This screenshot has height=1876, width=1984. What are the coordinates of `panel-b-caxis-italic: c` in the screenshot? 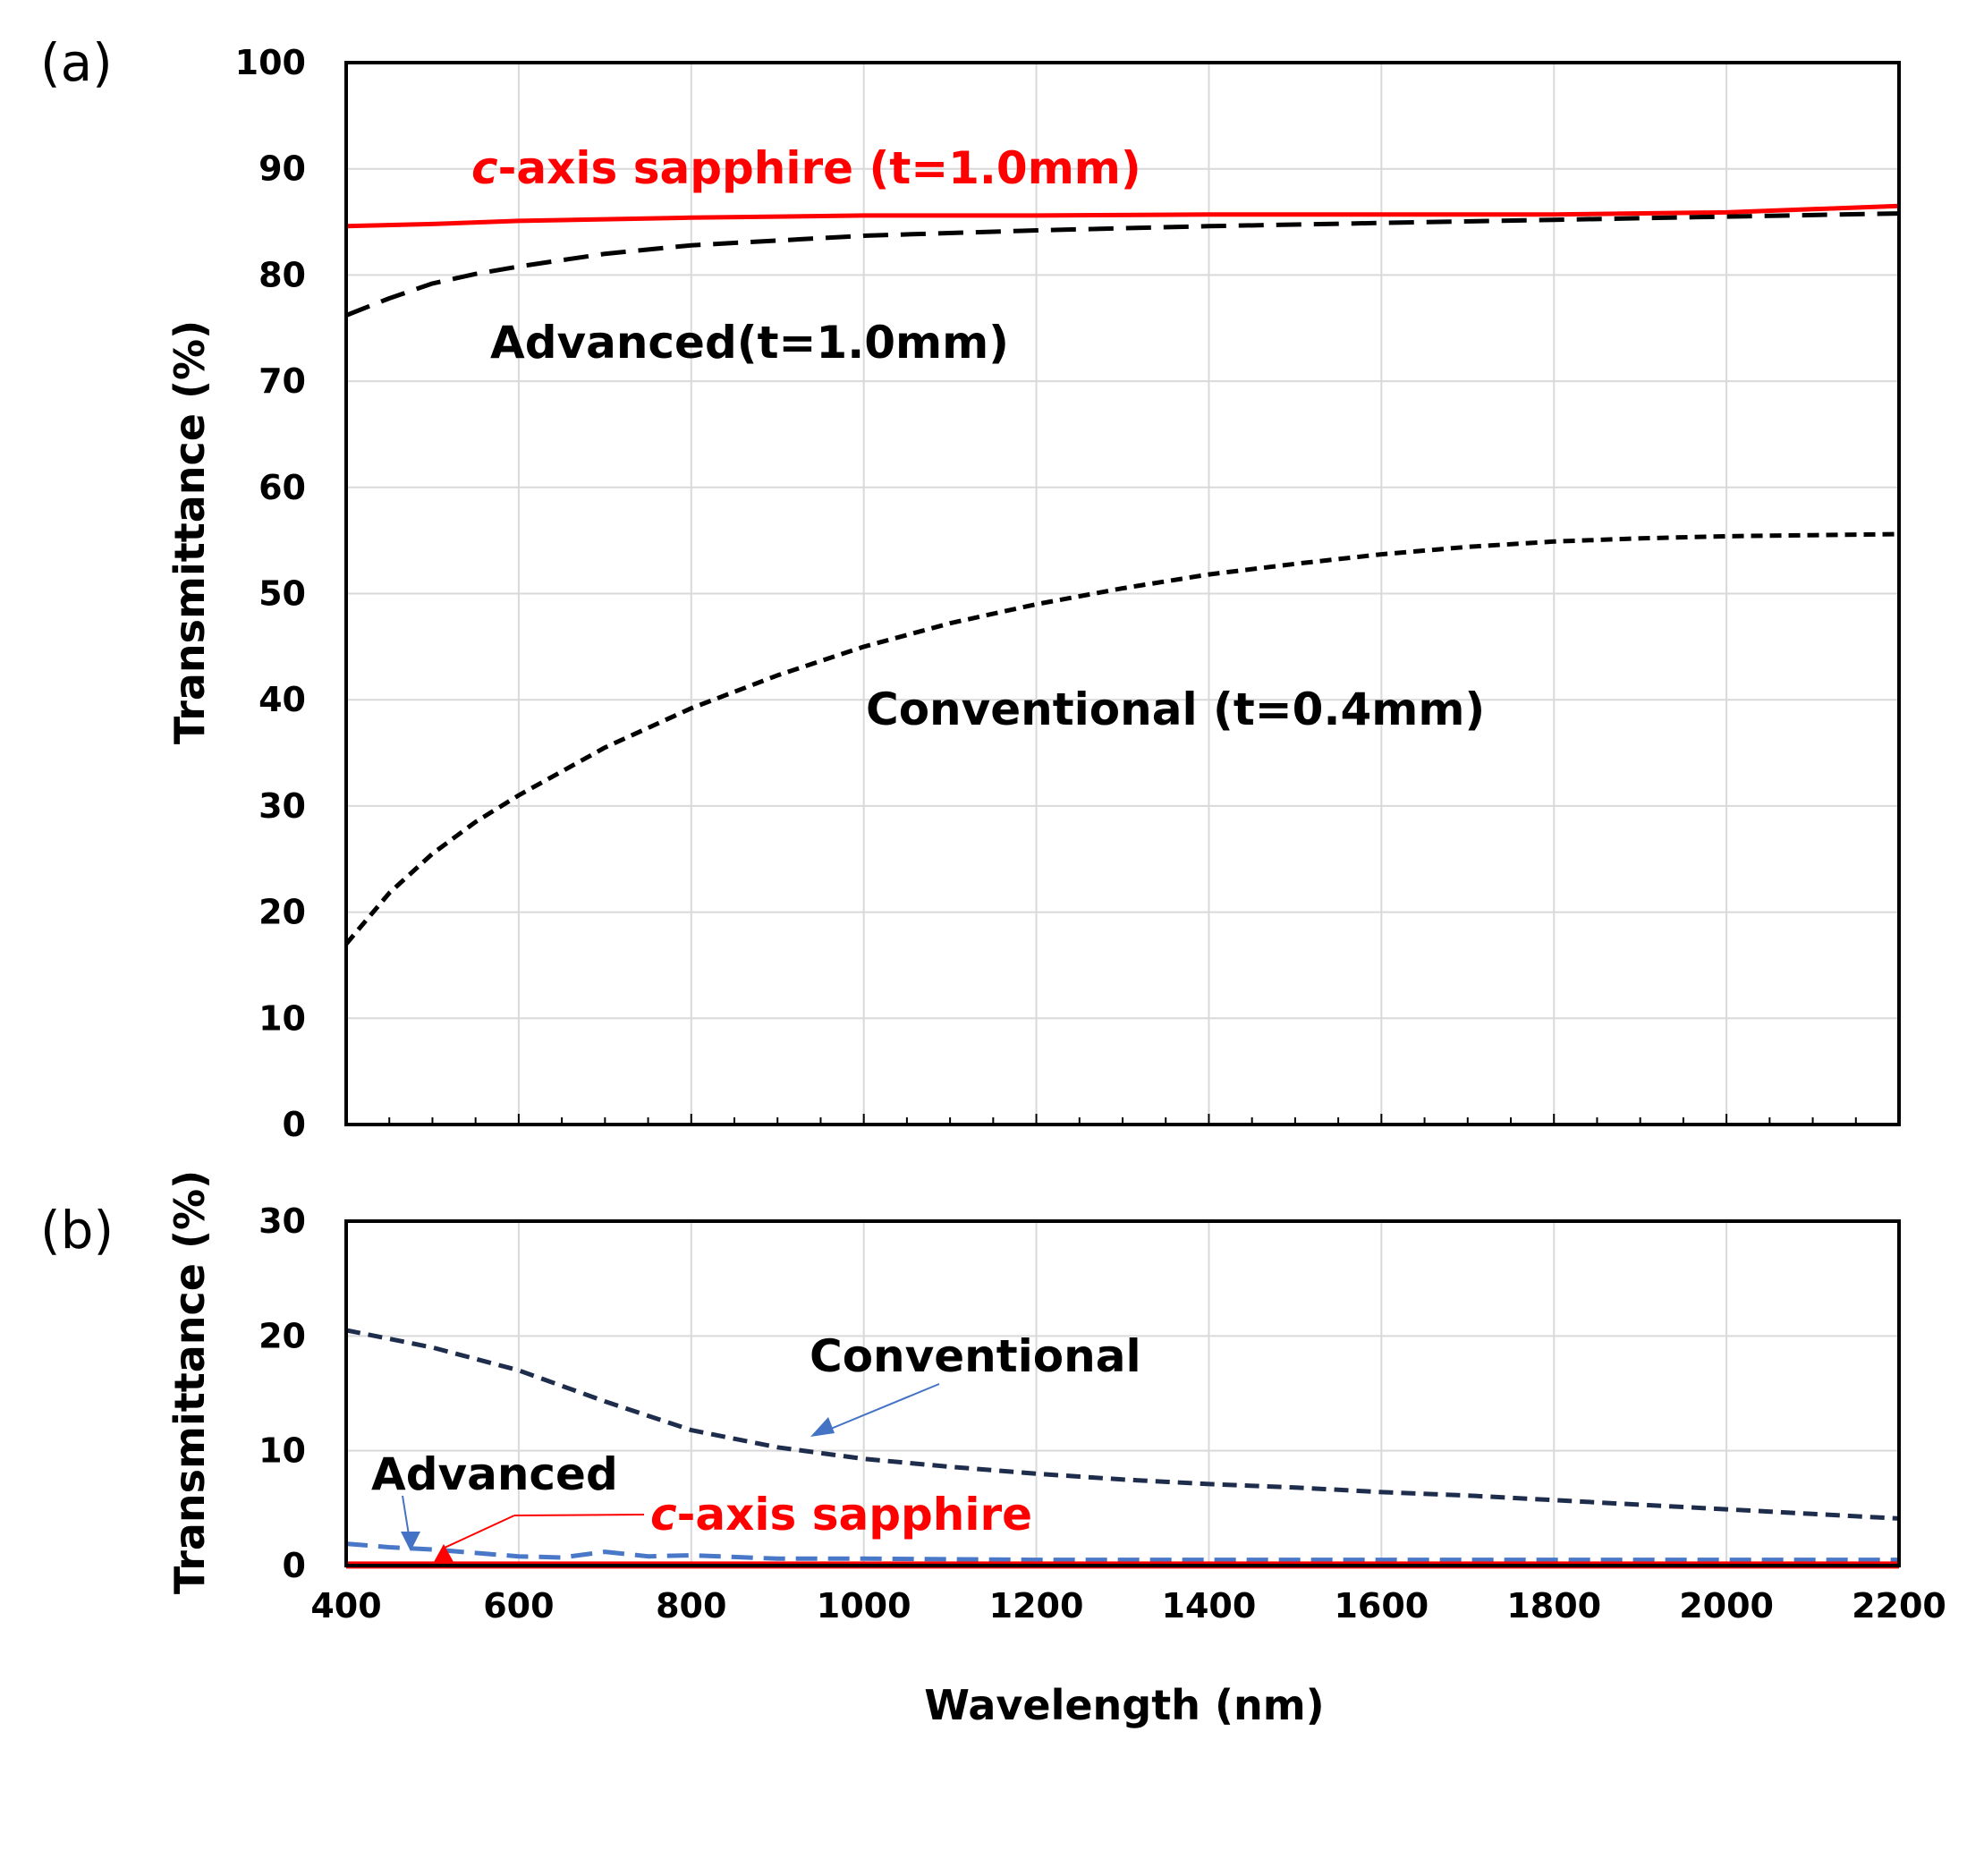 It's located at (663, 1515).